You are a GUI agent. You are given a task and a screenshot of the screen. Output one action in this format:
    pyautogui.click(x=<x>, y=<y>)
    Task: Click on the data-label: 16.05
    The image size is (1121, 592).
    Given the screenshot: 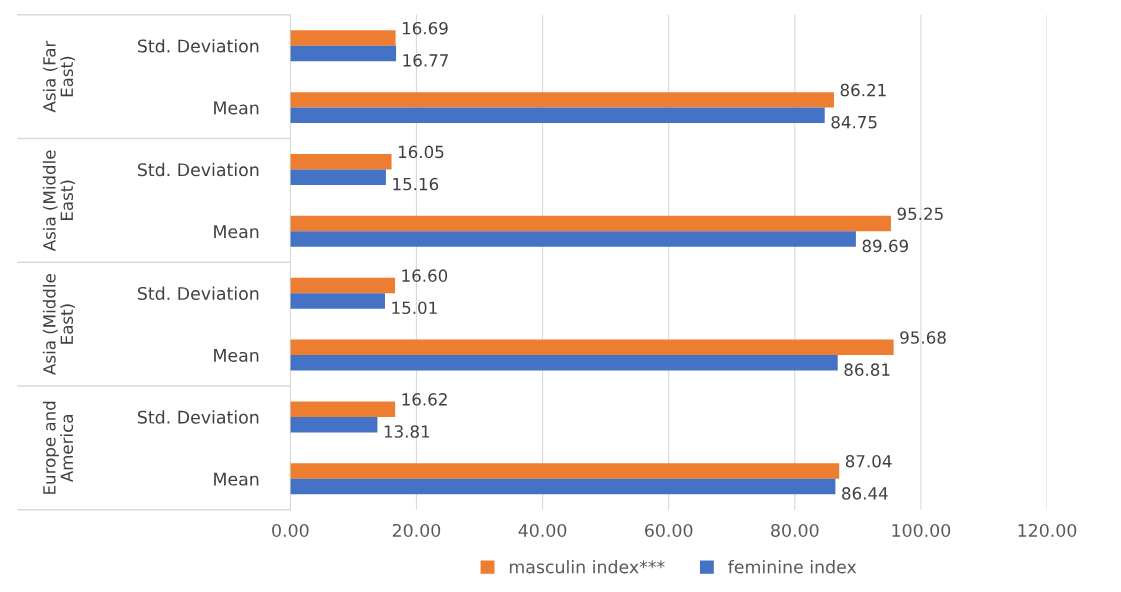 What is the action you would take?
    pyautogui.click(x=421, y=152)
    